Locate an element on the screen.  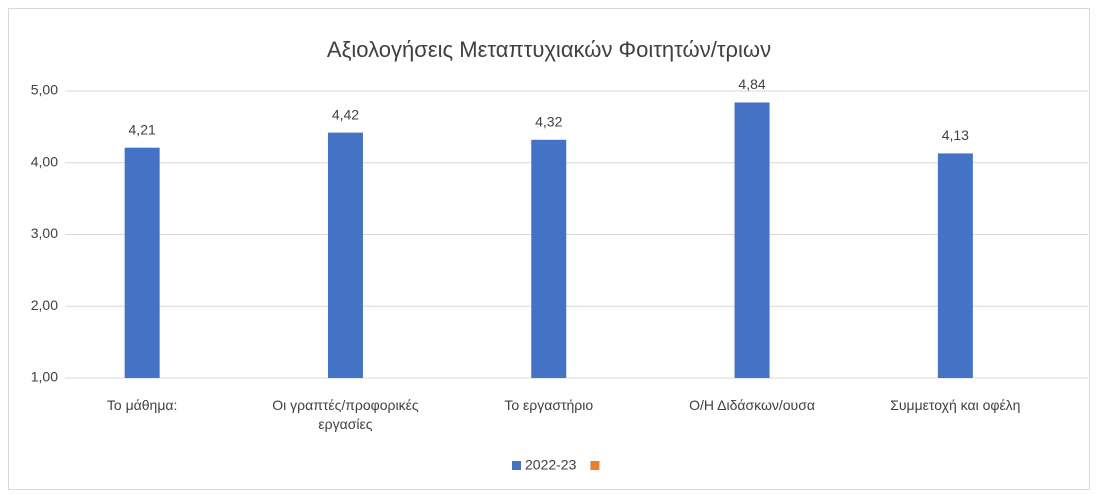
x-tick-label: Το εργαστήριο is located at coordinates (549, 405).